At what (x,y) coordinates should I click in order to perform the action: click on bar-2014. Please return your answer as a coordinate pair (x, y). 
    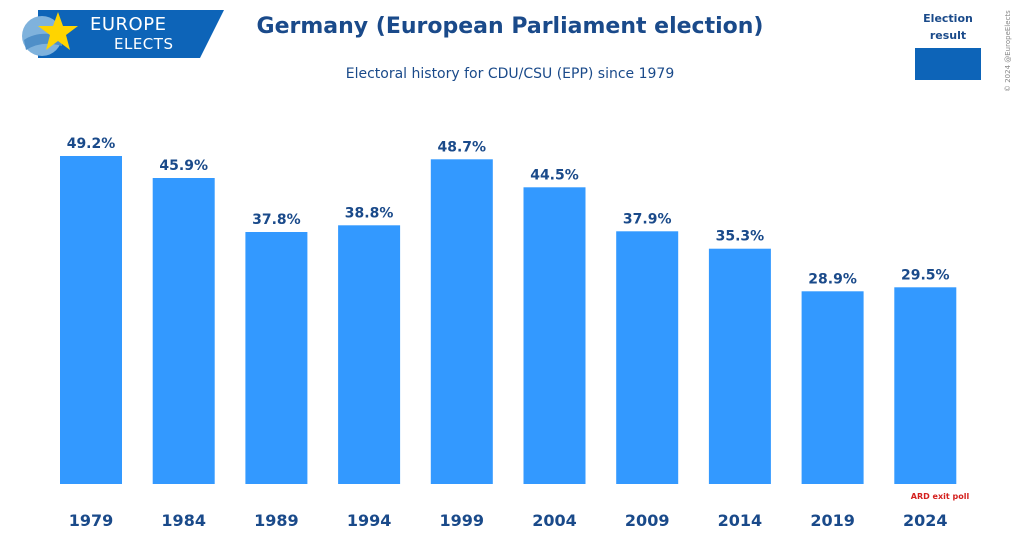
    Looking at the image, I should click on (739, 366).